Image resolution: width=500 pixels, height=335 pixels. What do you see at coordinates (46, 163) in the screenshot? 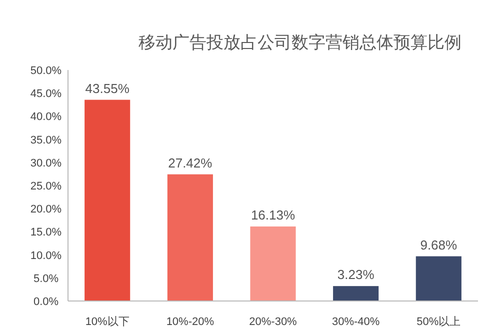
I see `y-tick-label: 30.0%` at bounding box center [46, 163].